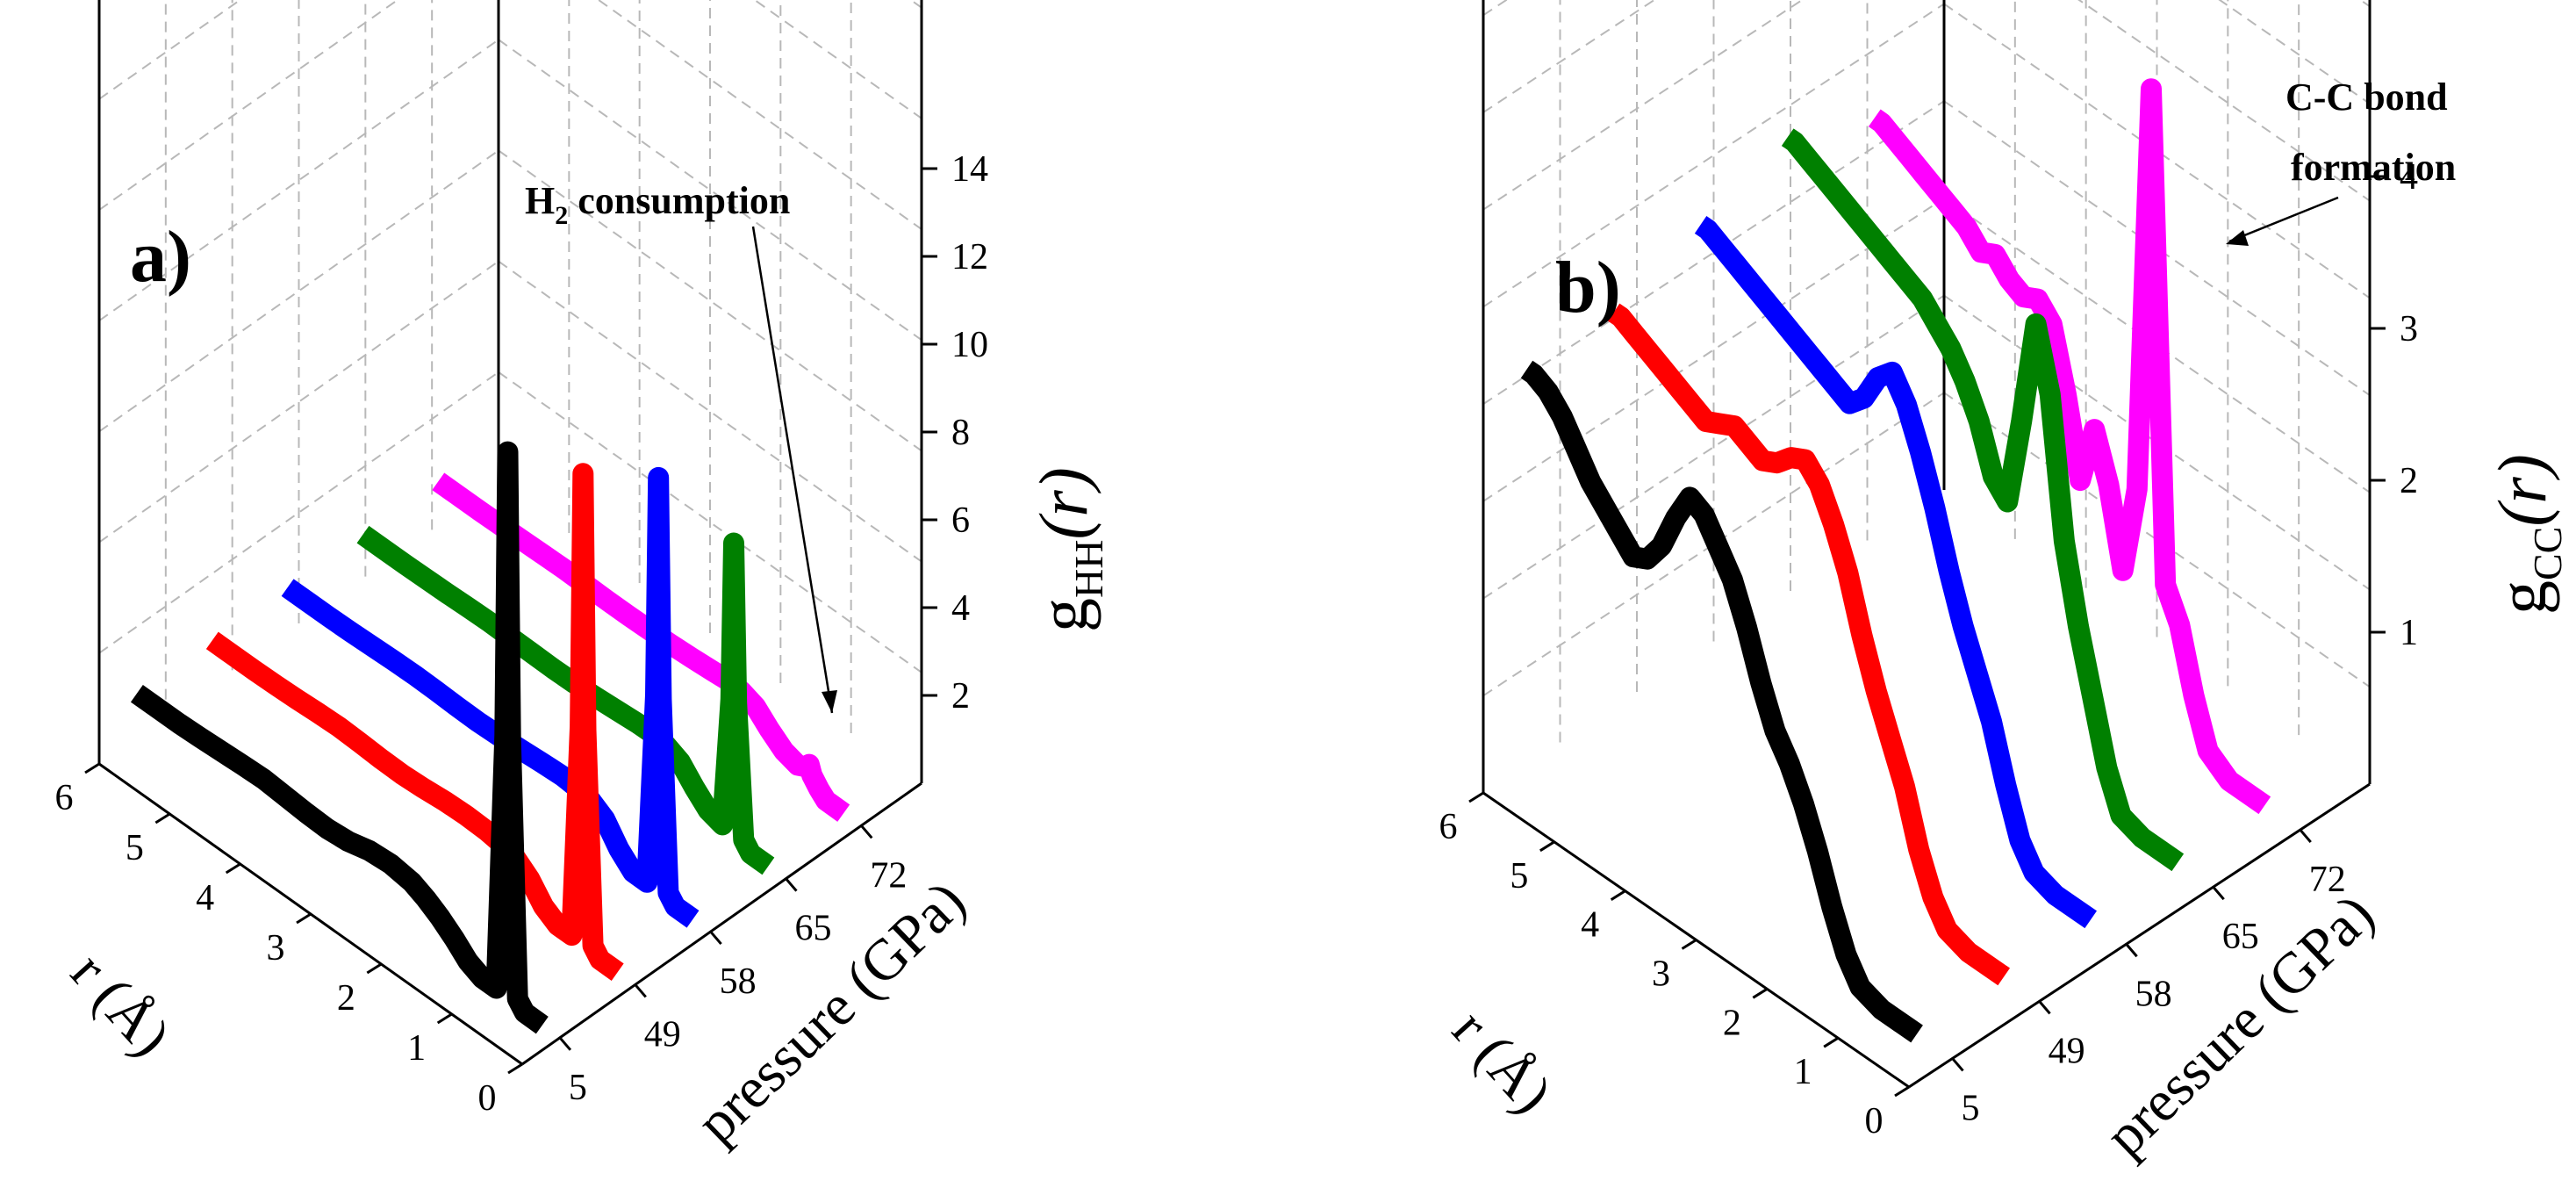 This screenshot has height=1188, width=2576. What do you see at coordinates (969, 169) in the screenshot?
I see `g-tick-label: 14` at bounding box center [969, 169].